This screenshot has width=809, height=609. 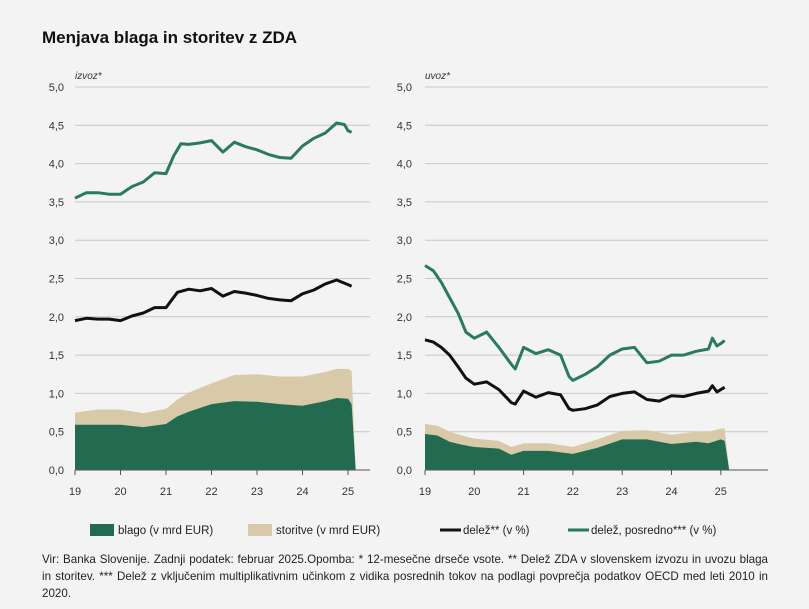 What do you see at coordinates (170, 37) in the screenshot?
I see `chart-title: Menjava blaga in storitev z ZDA` at bounding box center [170, 37].